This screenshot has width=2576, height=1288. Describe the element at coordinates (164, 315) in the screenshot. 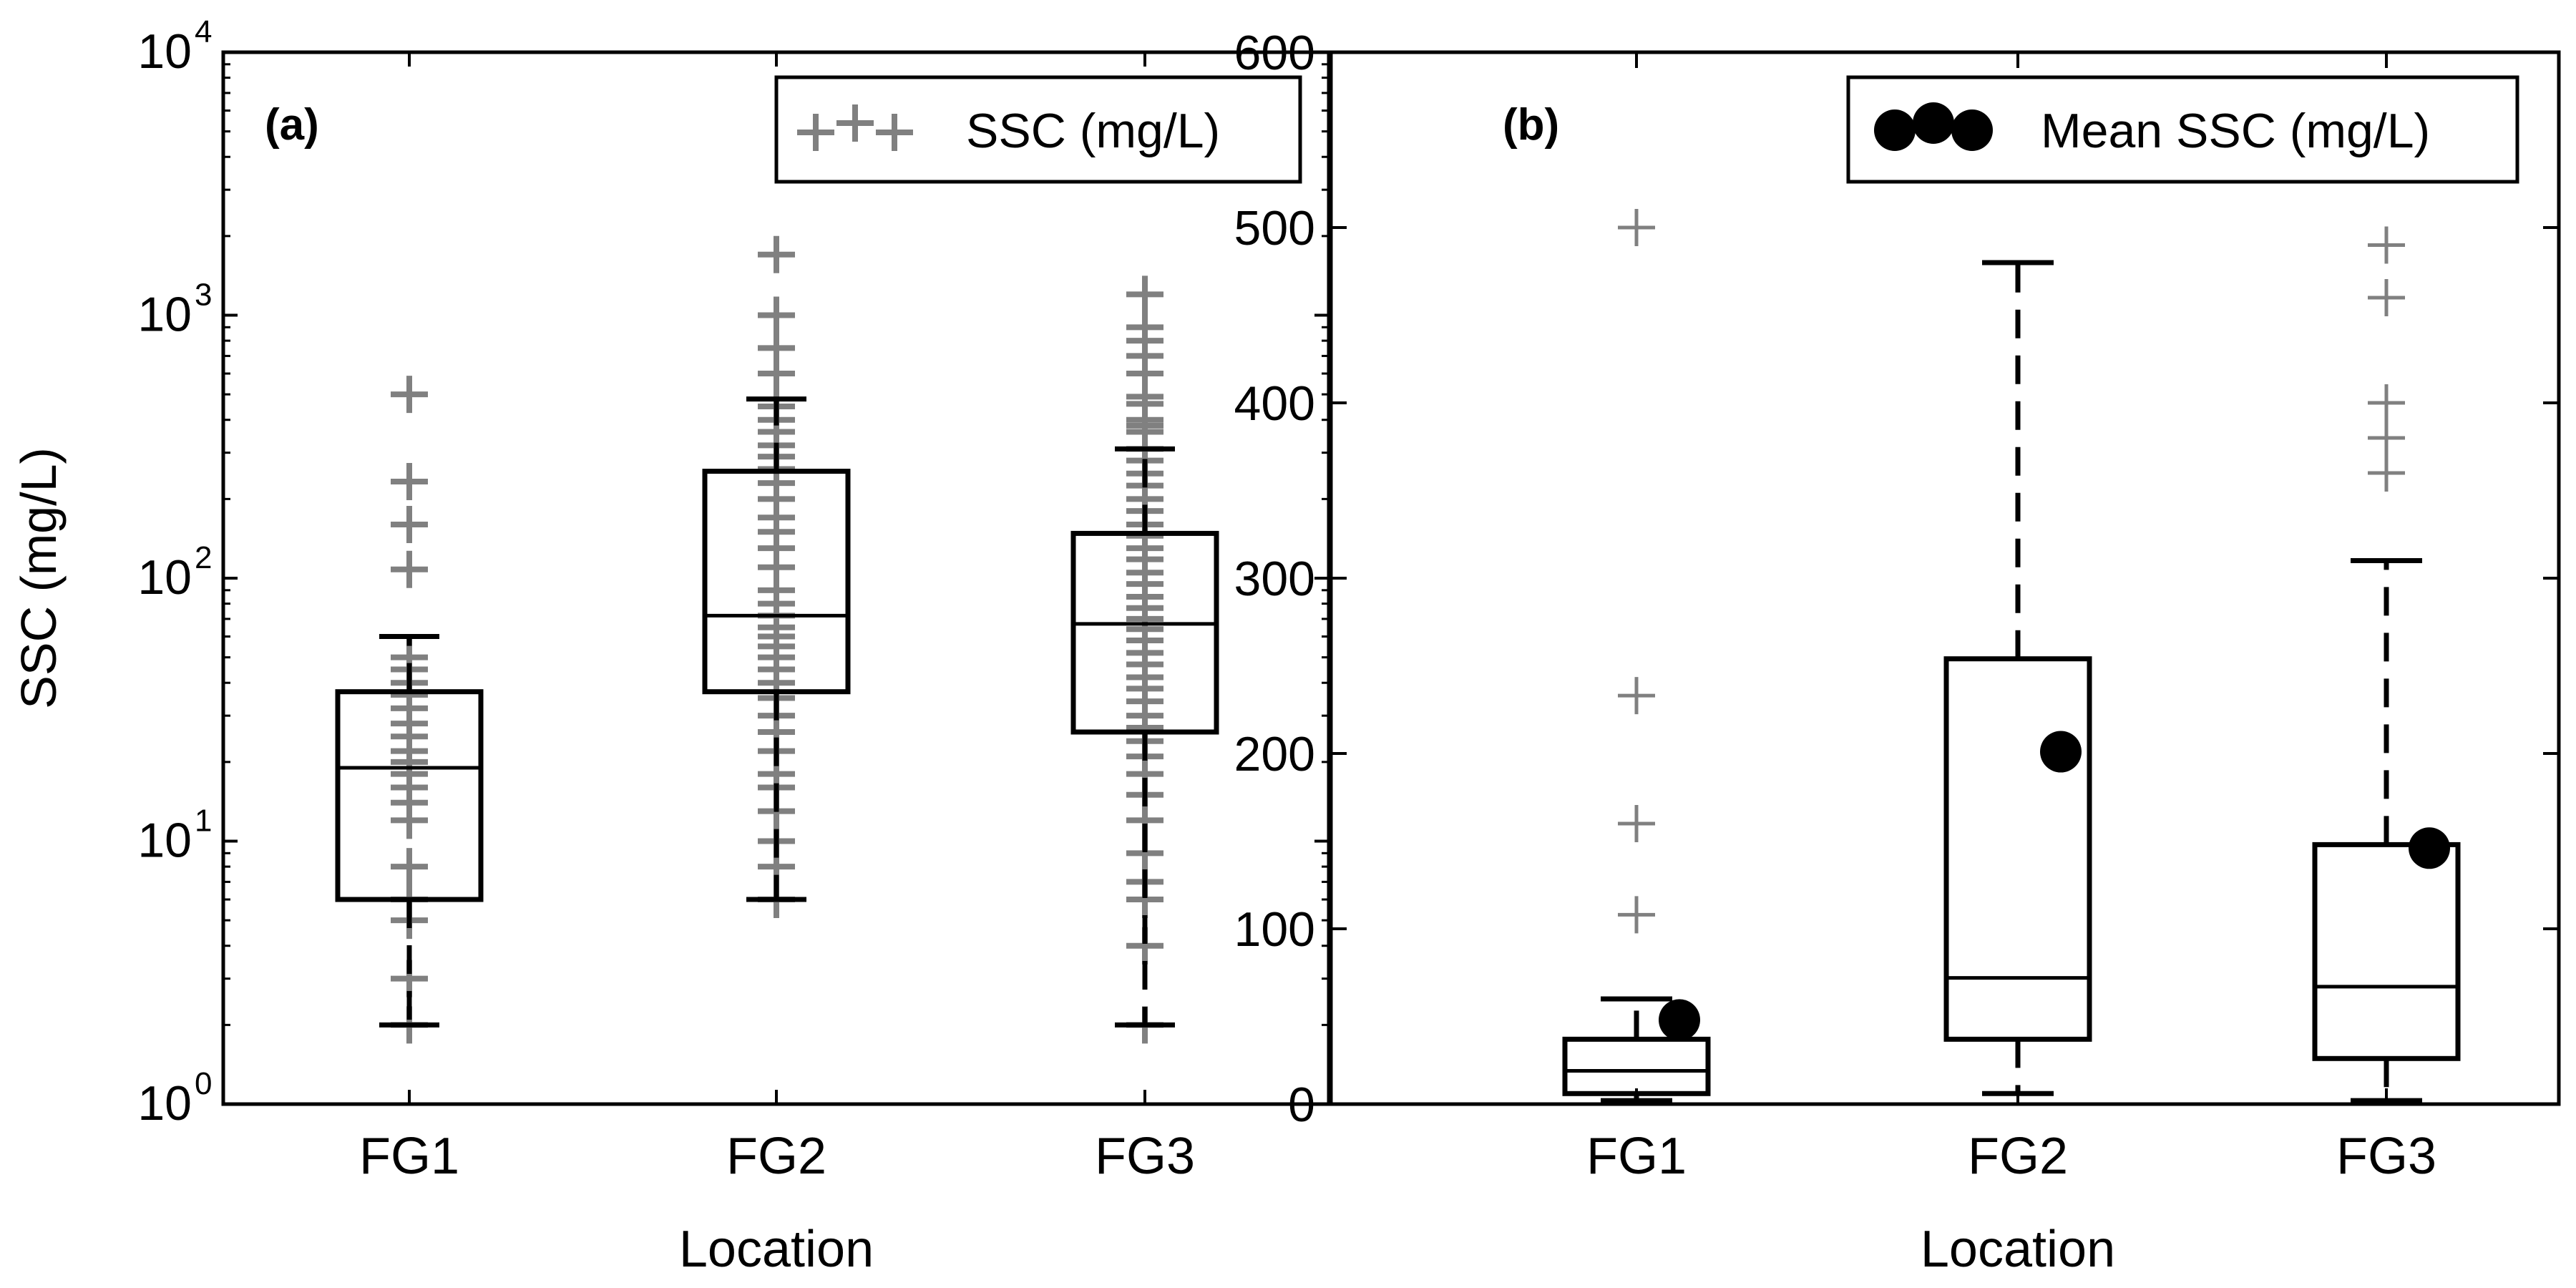

I see `y-tick-label-a-3: 10` at that location.